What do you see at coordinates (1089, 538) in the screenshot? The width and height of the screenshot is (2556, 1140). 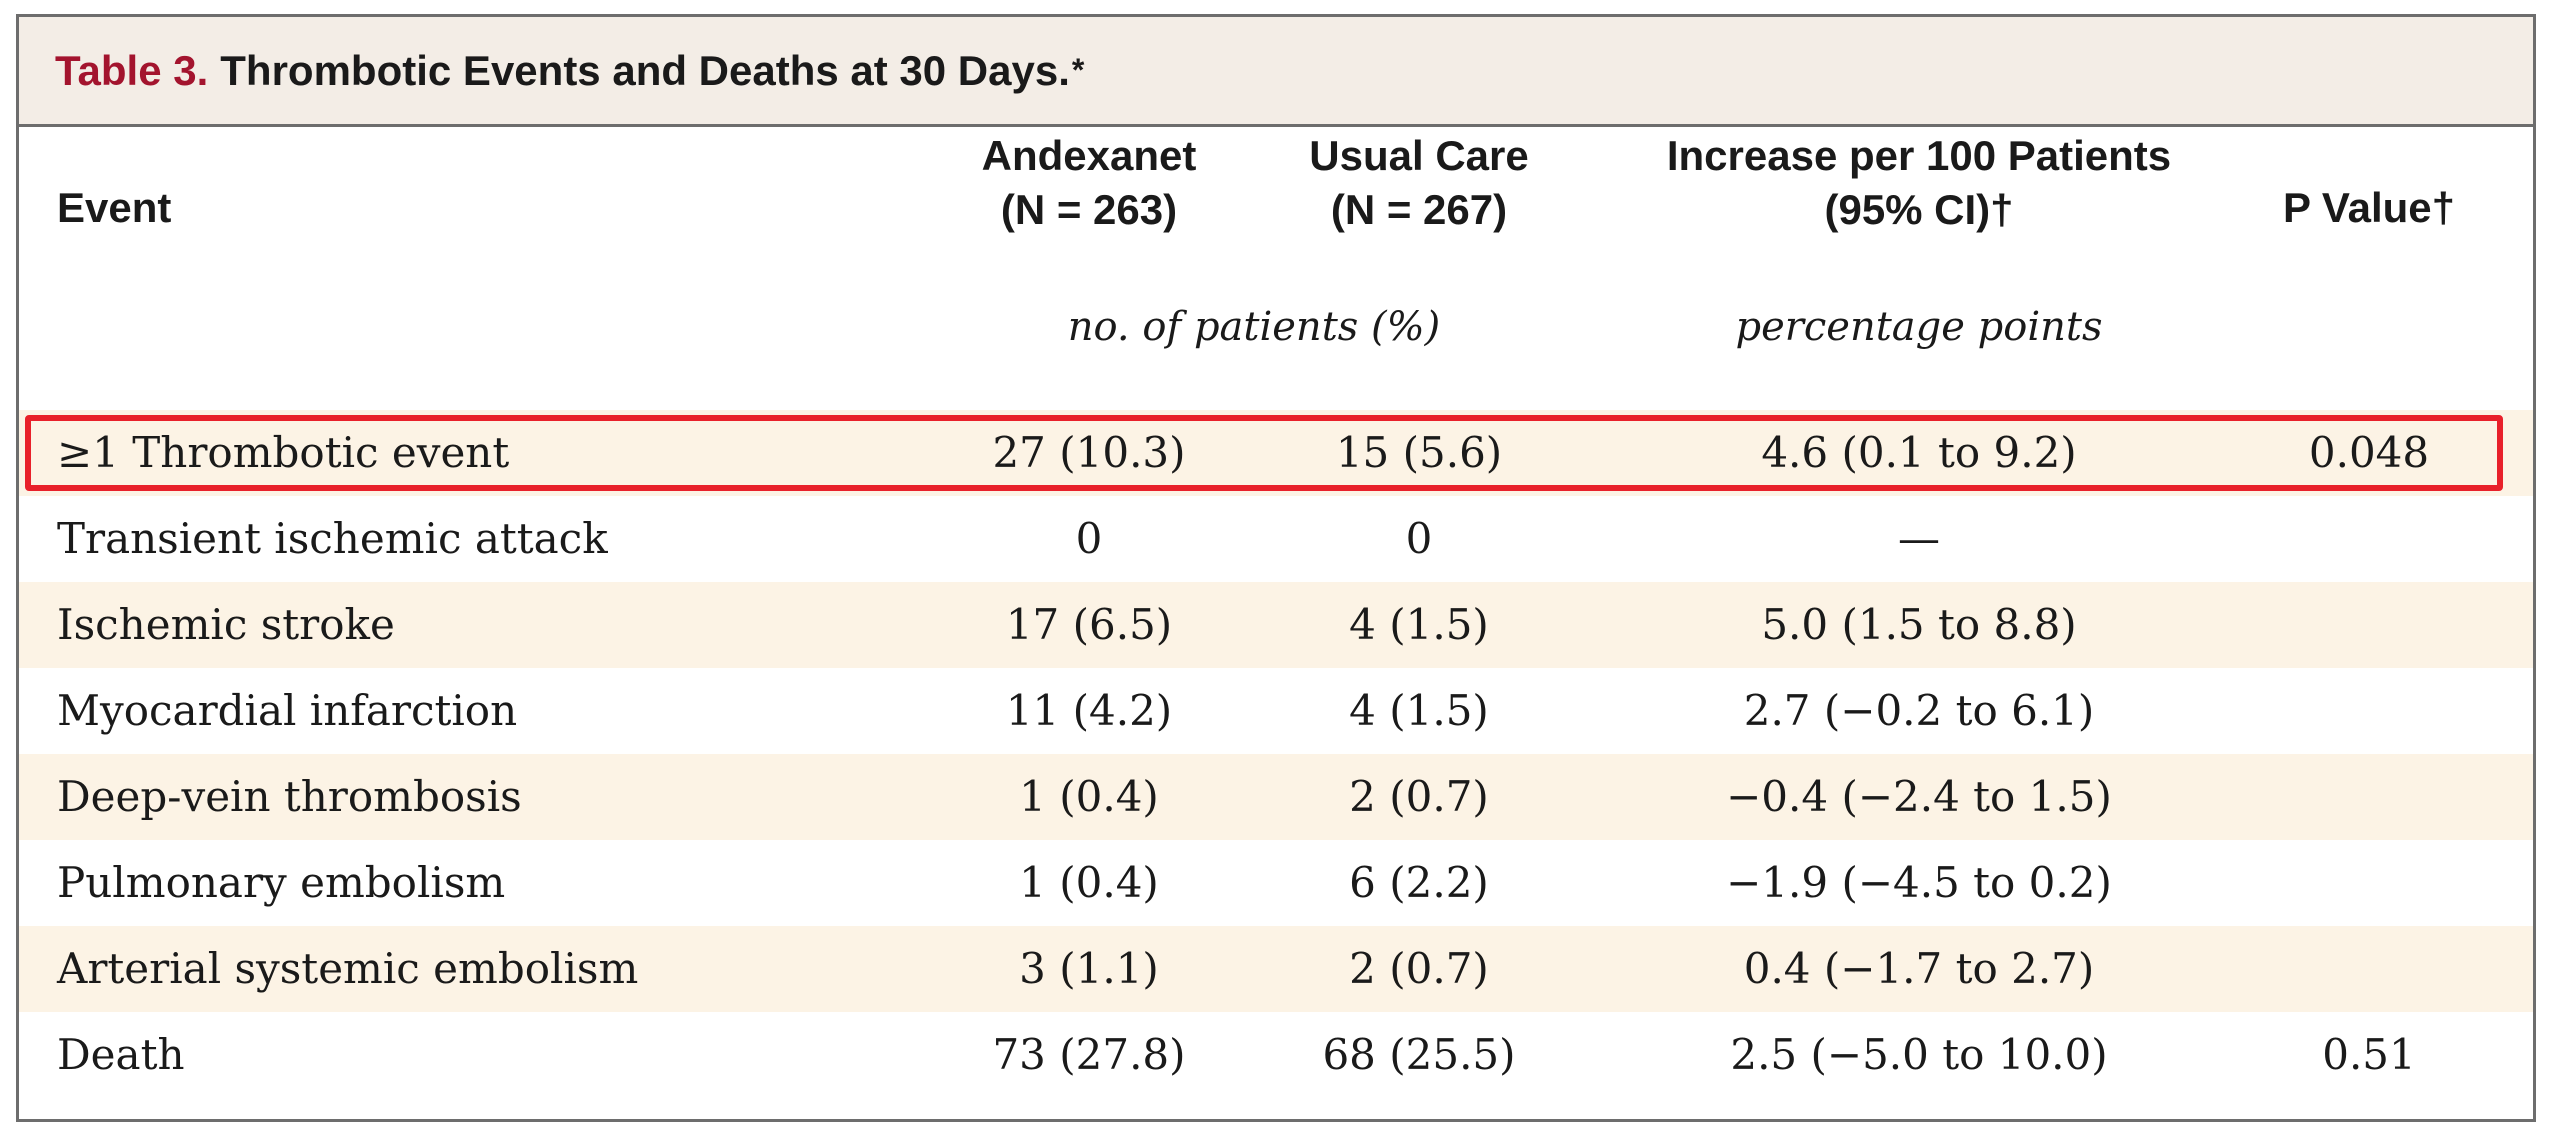 I see `cell-andexanet: 0` at bounding box center [1089, 538].